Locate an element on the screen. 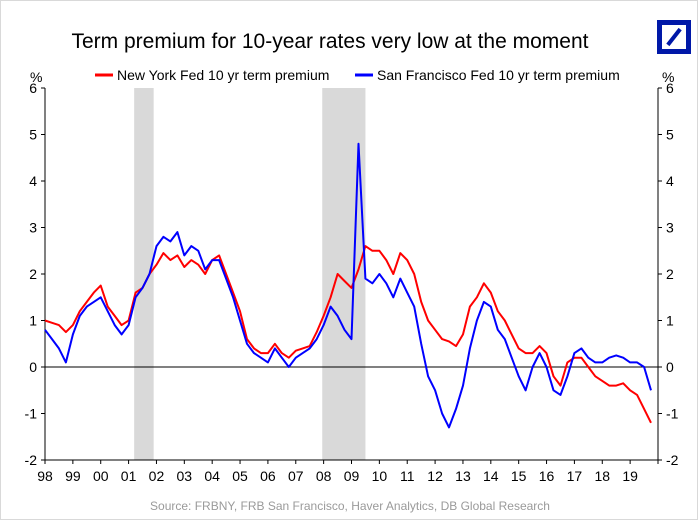 The height and width of the screenshot is (522, 700). y-tick-label-left: 6 is located at coordinates (33, 88).